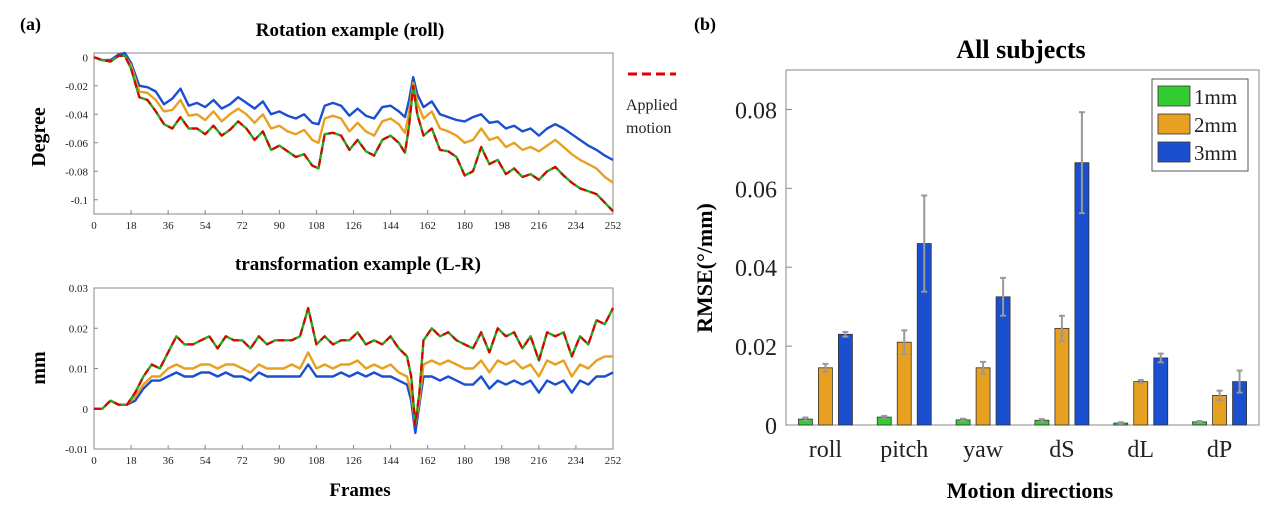 This screenshot has width=1280, height=512. I want to click on rotation-xtick-label: 72, so click(242, 226).